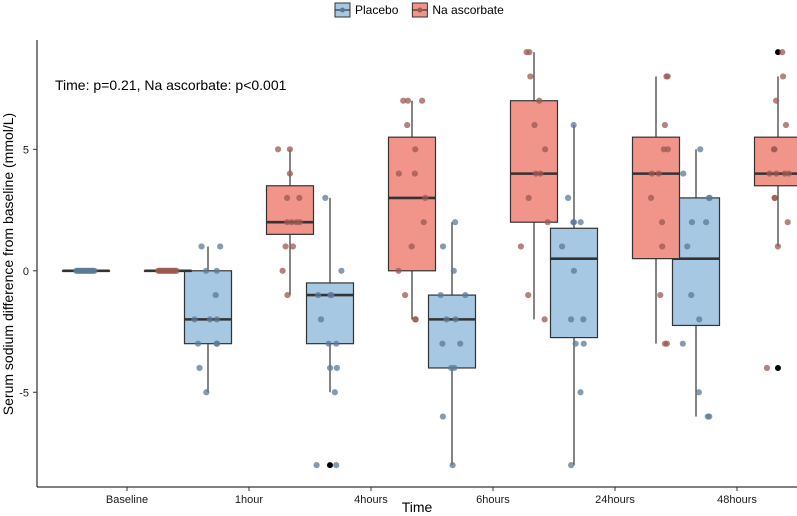  I want to click on box-na-ascorbate-1hour, so click(290, 222).